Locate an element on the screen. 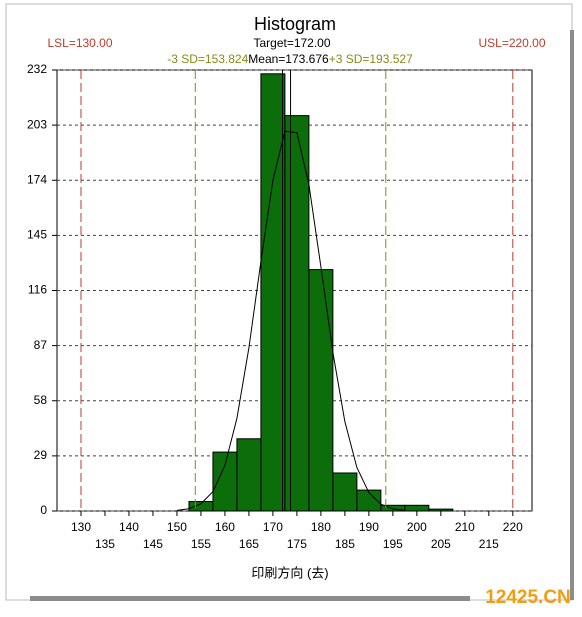  reference-label: LSL=130.00 is located at coordinates (79, 43).